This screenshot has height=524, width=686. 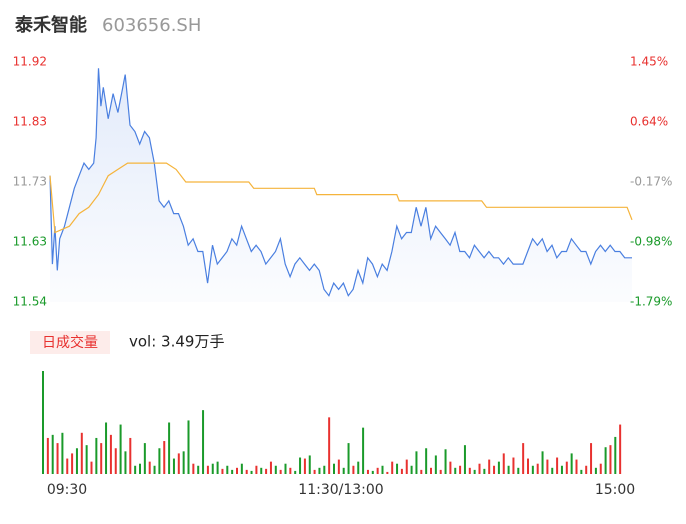 I want to click on stock-code: 603656.SH, so click(x=151, y=25).